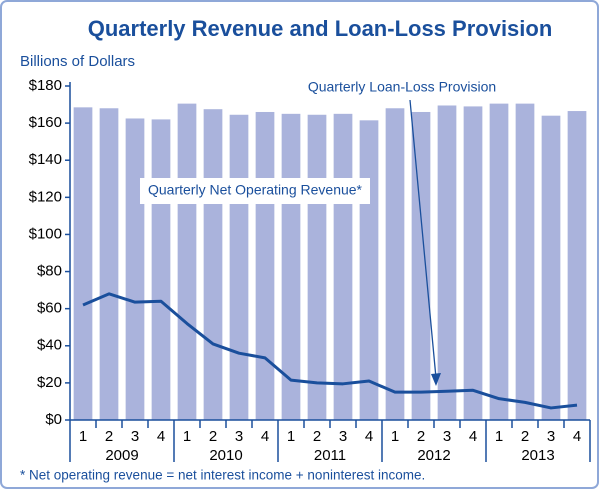  Describe the element at coordinates (49, 382) in the screenshot. I see `y-tick-label: $20` at that location.